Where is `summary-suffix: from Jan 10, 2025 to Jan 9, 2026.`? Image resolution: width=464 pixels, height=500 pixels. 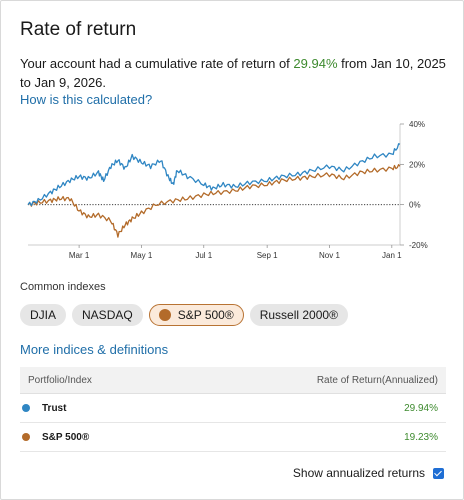
summary-suffix: from Jan 10, 2025 to Jan 9, 2026. is located at coordinates (233, 73).